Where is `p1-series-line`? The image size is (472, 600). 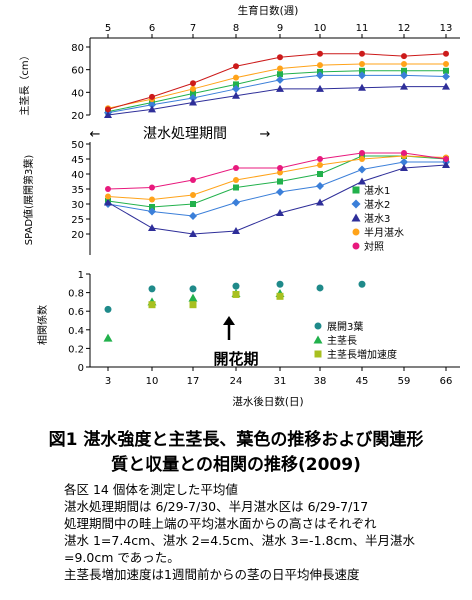 p1-series-line is located at coordinates (277, 94).